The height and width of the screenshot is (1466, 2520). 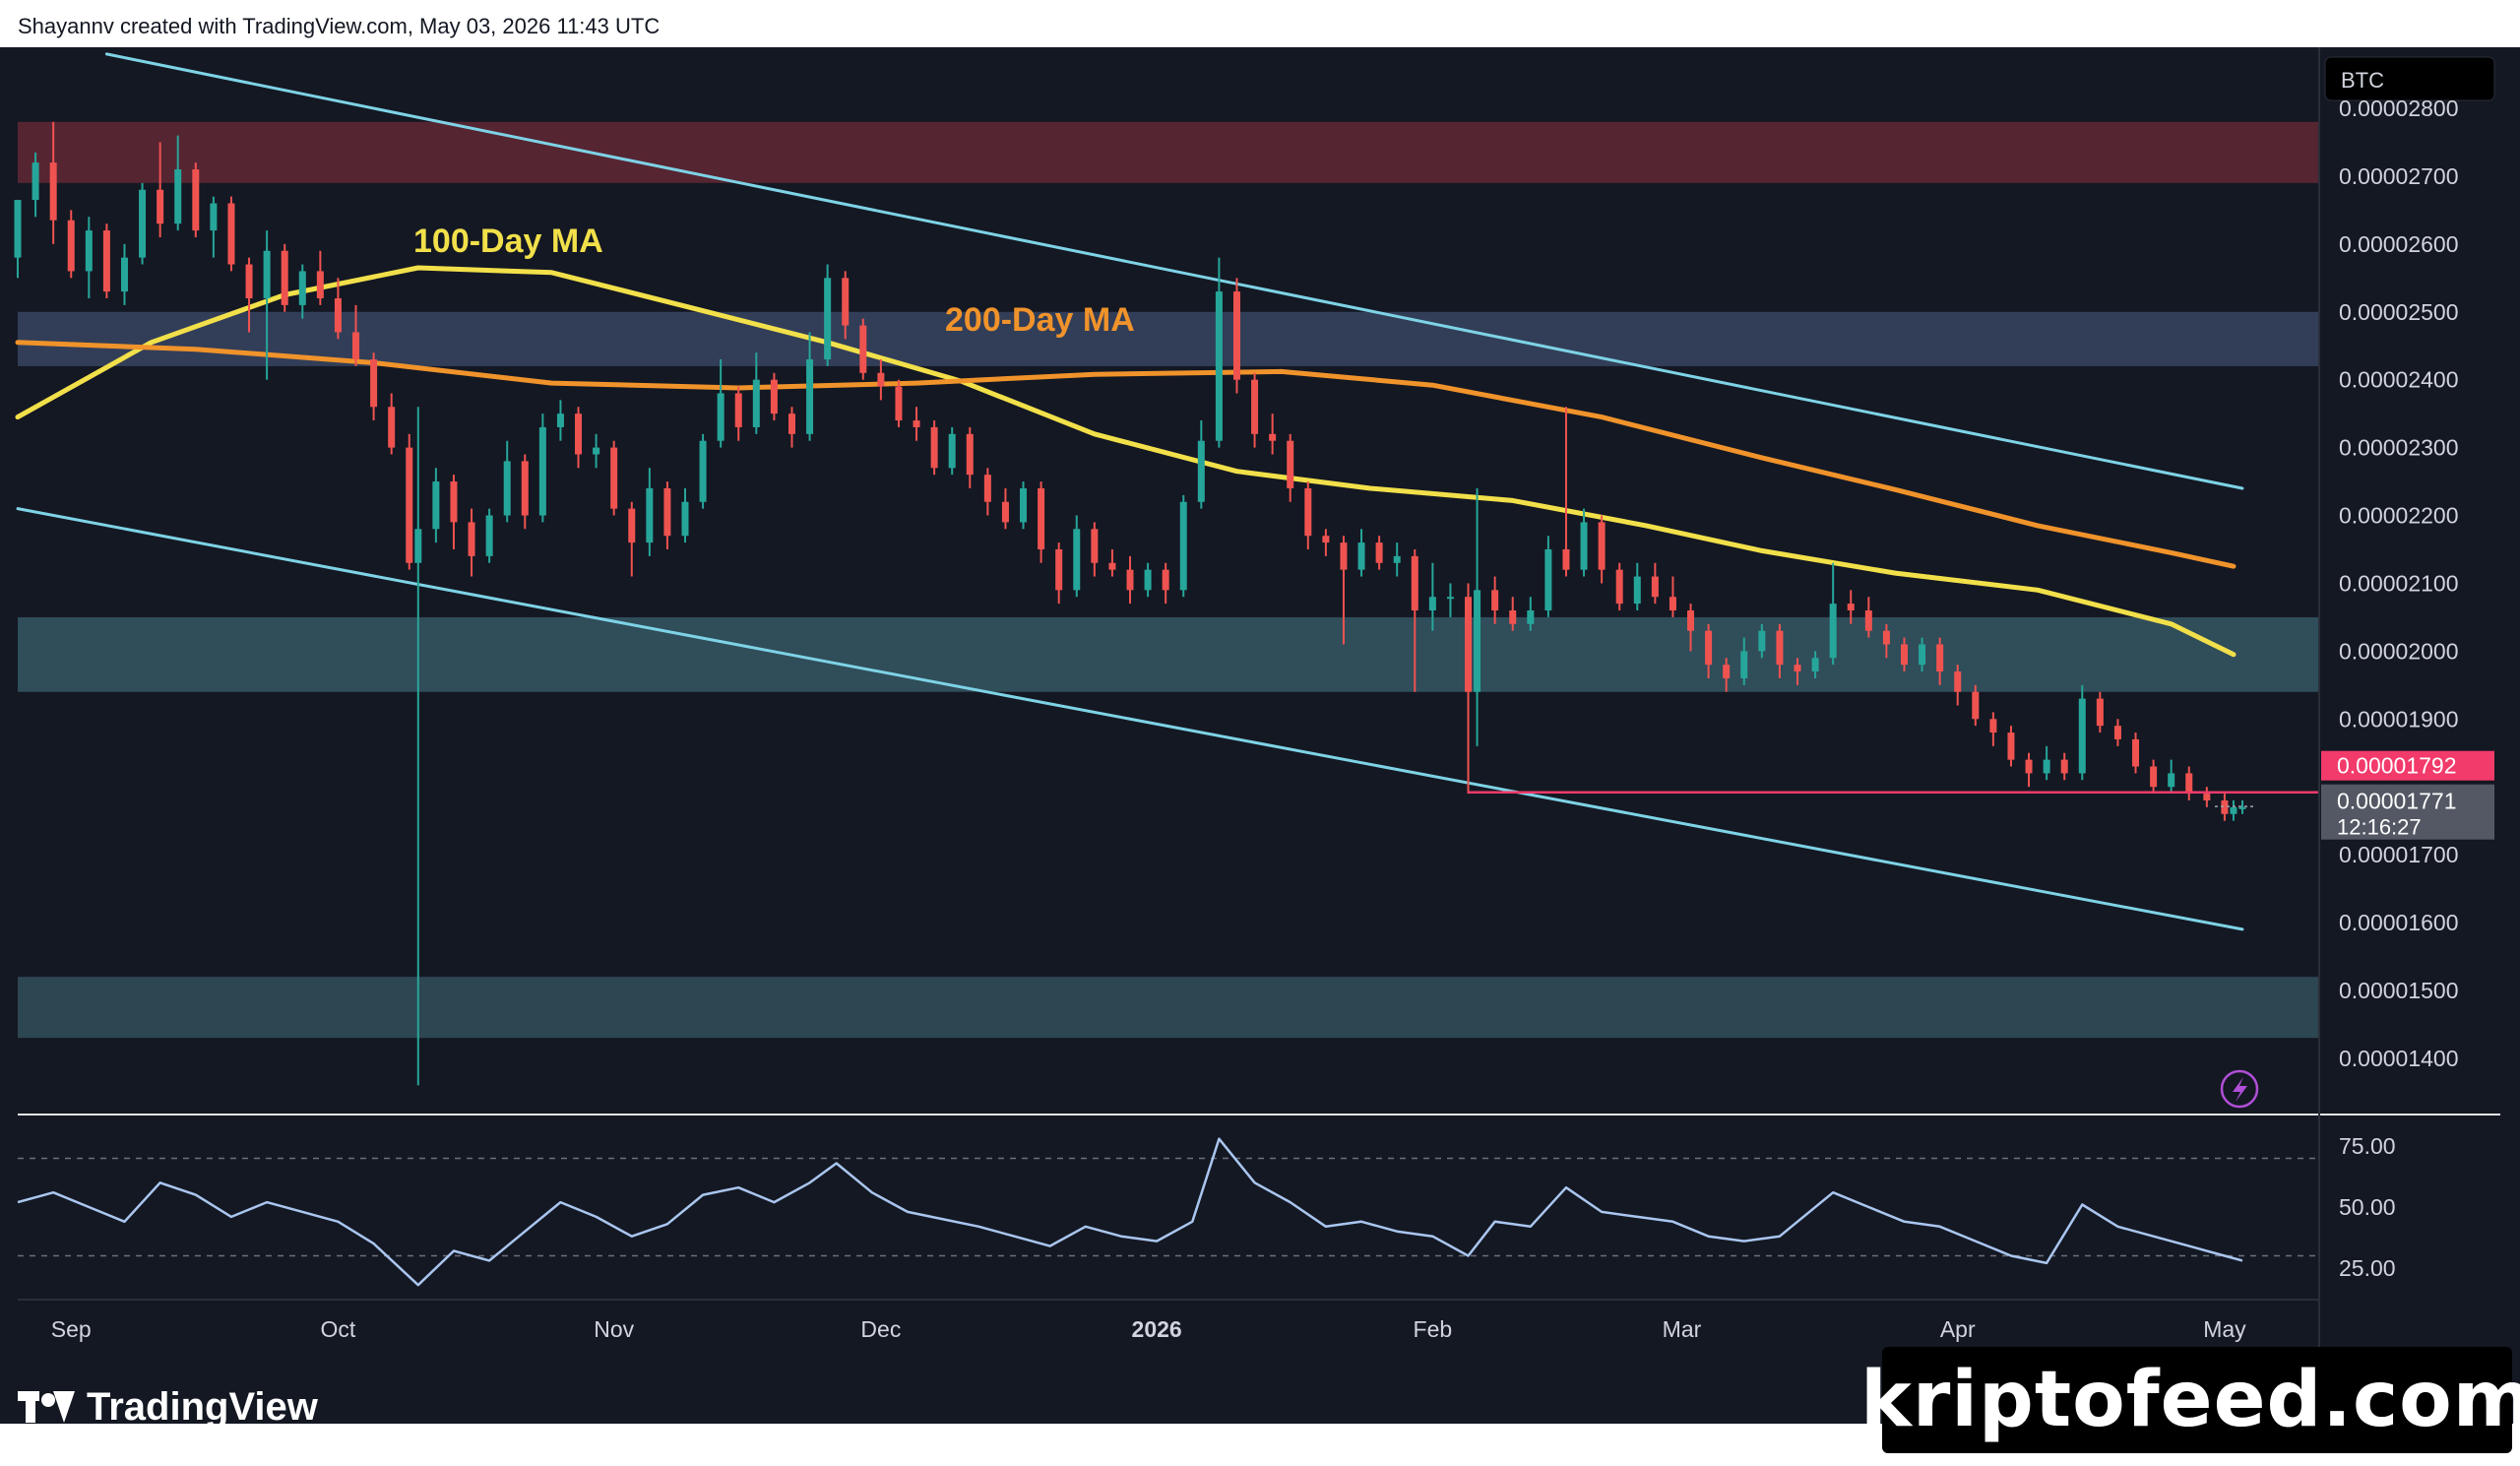 I want to click on price-tick-7: 0.00002100, so click(x=2399, y=583).